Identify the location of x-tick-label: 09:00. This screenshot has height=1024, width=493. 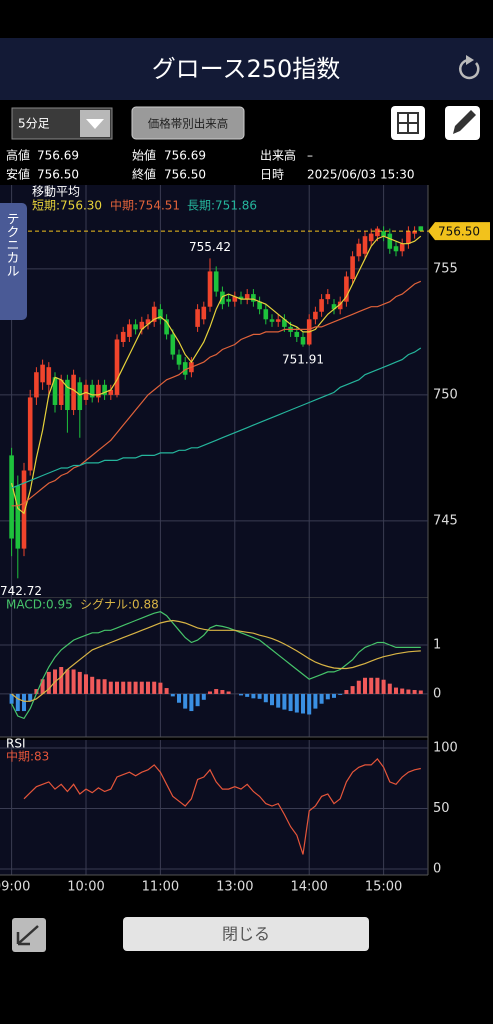
(15, 887).